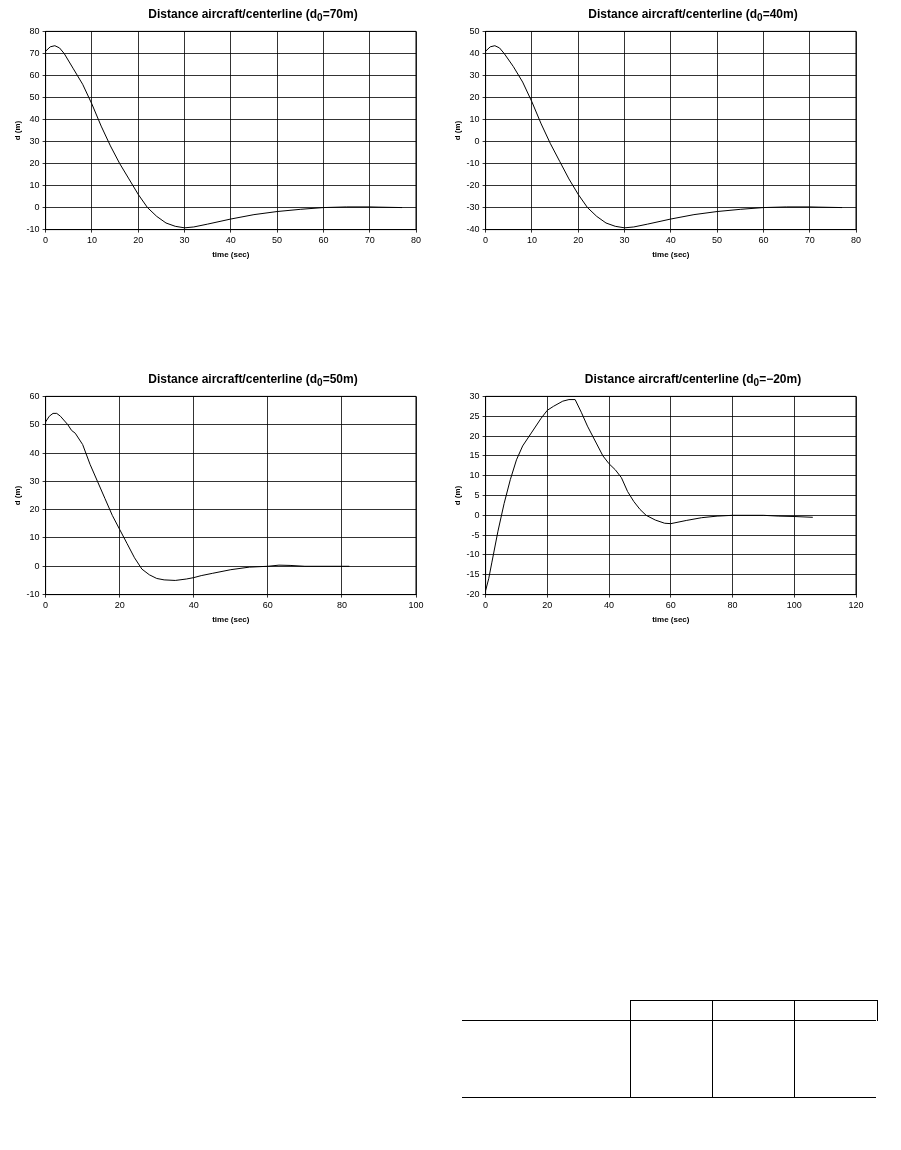  What do you see at coordinates (253, 380) in the screenshot?
I see `chart-title: Distance aircraft/centerline (d$_{0}$=50m)` at bounding box center [253, 380].